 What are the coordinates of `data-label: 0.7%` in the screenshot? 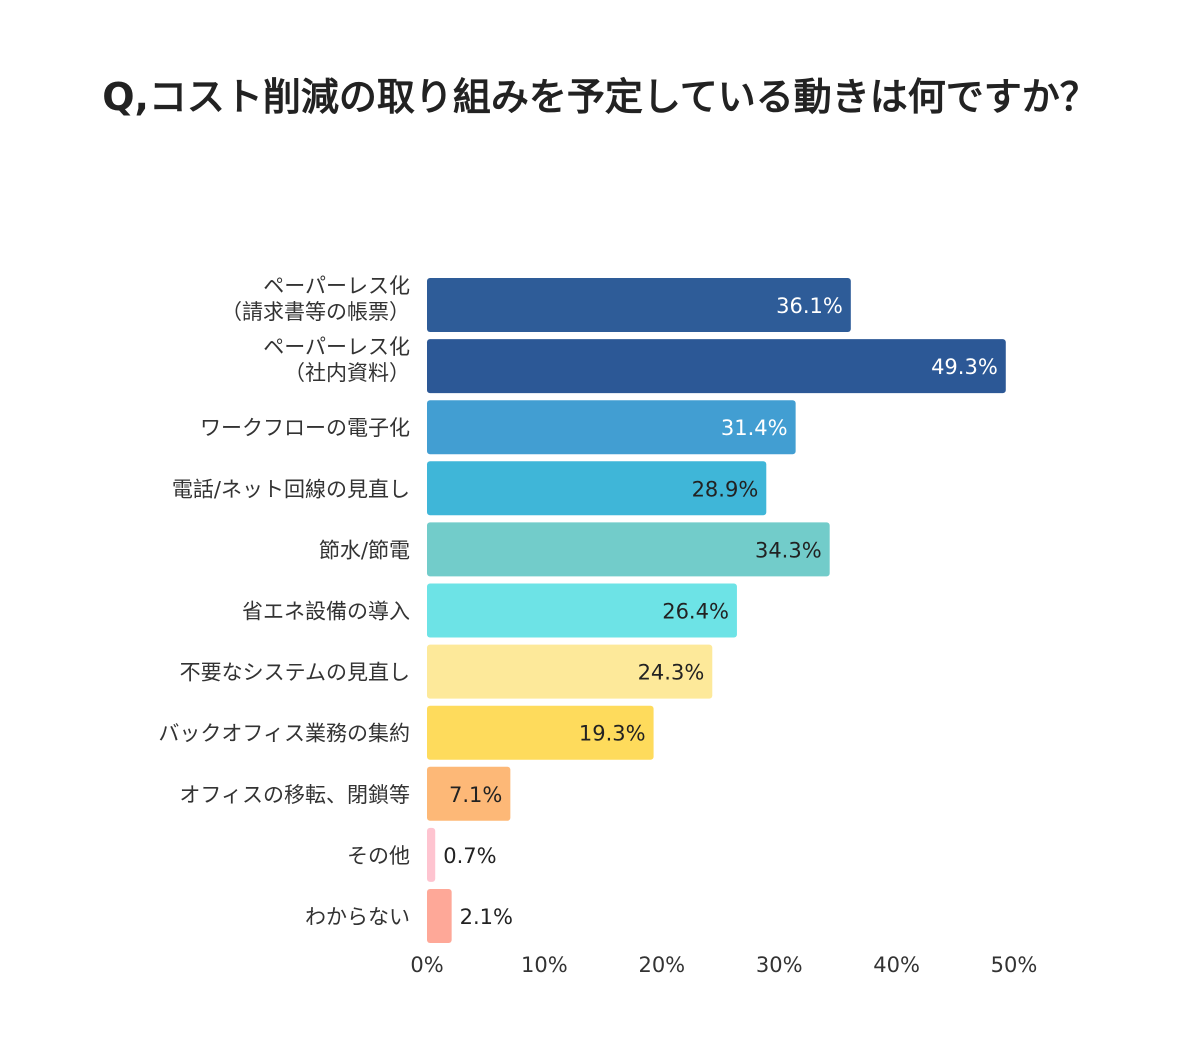 It's located at (469, 856).